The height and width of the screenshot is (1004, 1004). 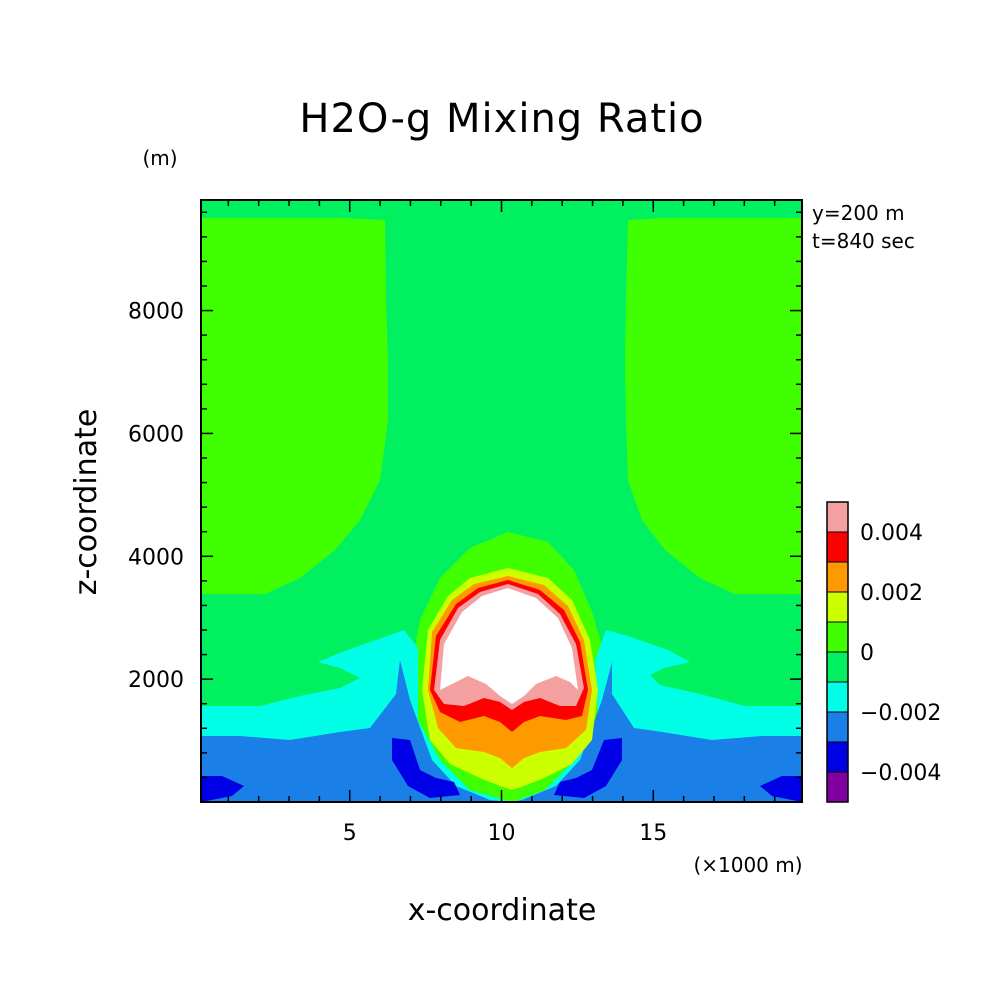 What do you see at coordinates (294, 397) in the screenshot?
I see `contour-region-left-upper` at bounding box center [294, 397].